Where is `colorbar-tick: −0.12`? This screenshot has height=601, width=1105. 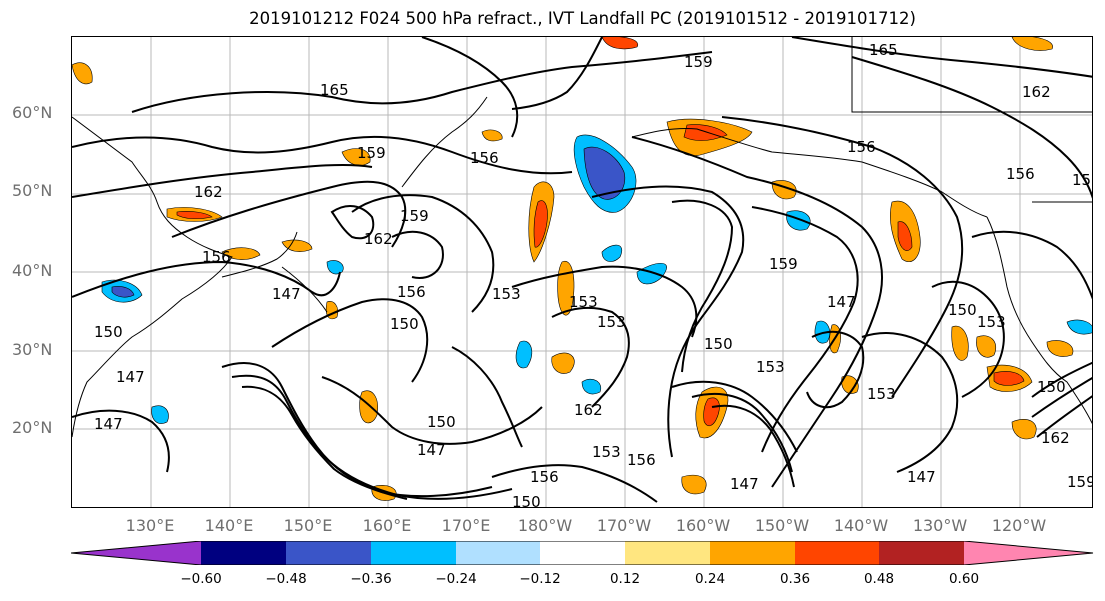 colorbar-tick: −0.12 is located at coordinates (540, 579).